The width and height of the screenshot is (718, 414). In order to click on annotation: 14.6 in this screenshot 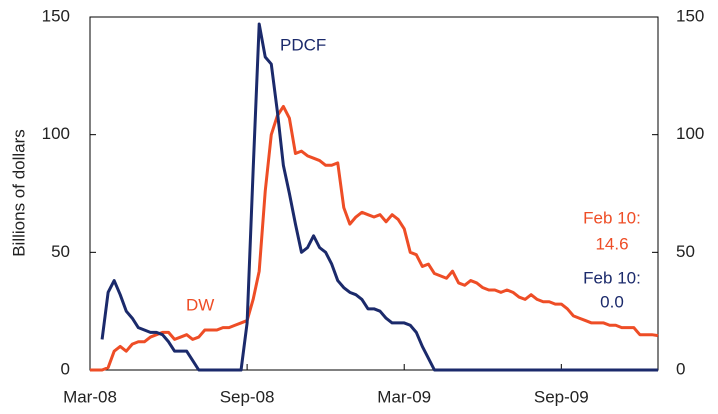, I will do `click(611, 243)`.